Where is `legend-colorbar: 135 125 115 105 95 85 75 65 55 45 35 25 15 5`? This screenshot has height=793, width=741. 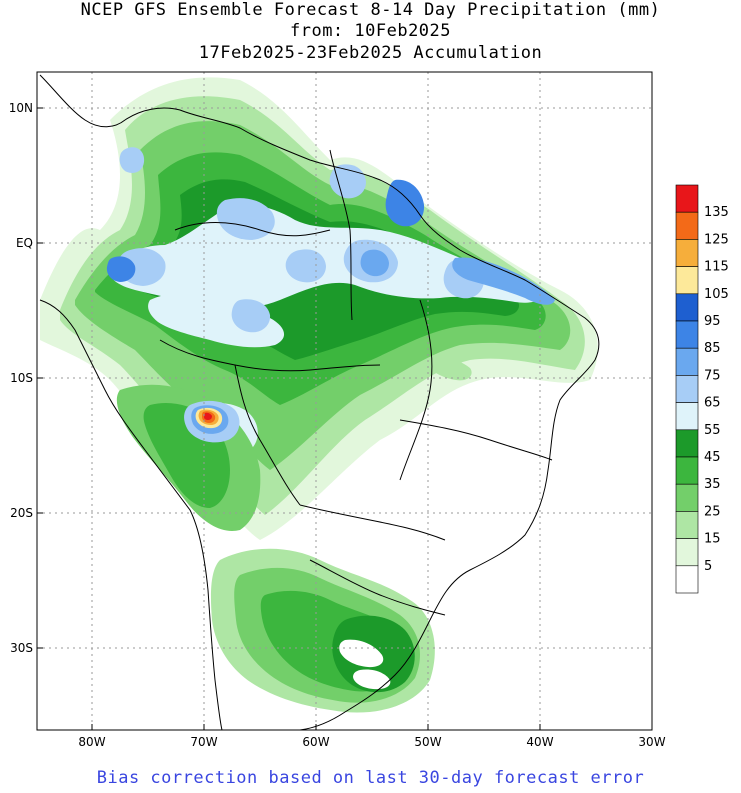 legend-colorbar: 135 125 115 105 95 85 75 65 55 45 35 25 15 5 is located at coordinates (702, 389).